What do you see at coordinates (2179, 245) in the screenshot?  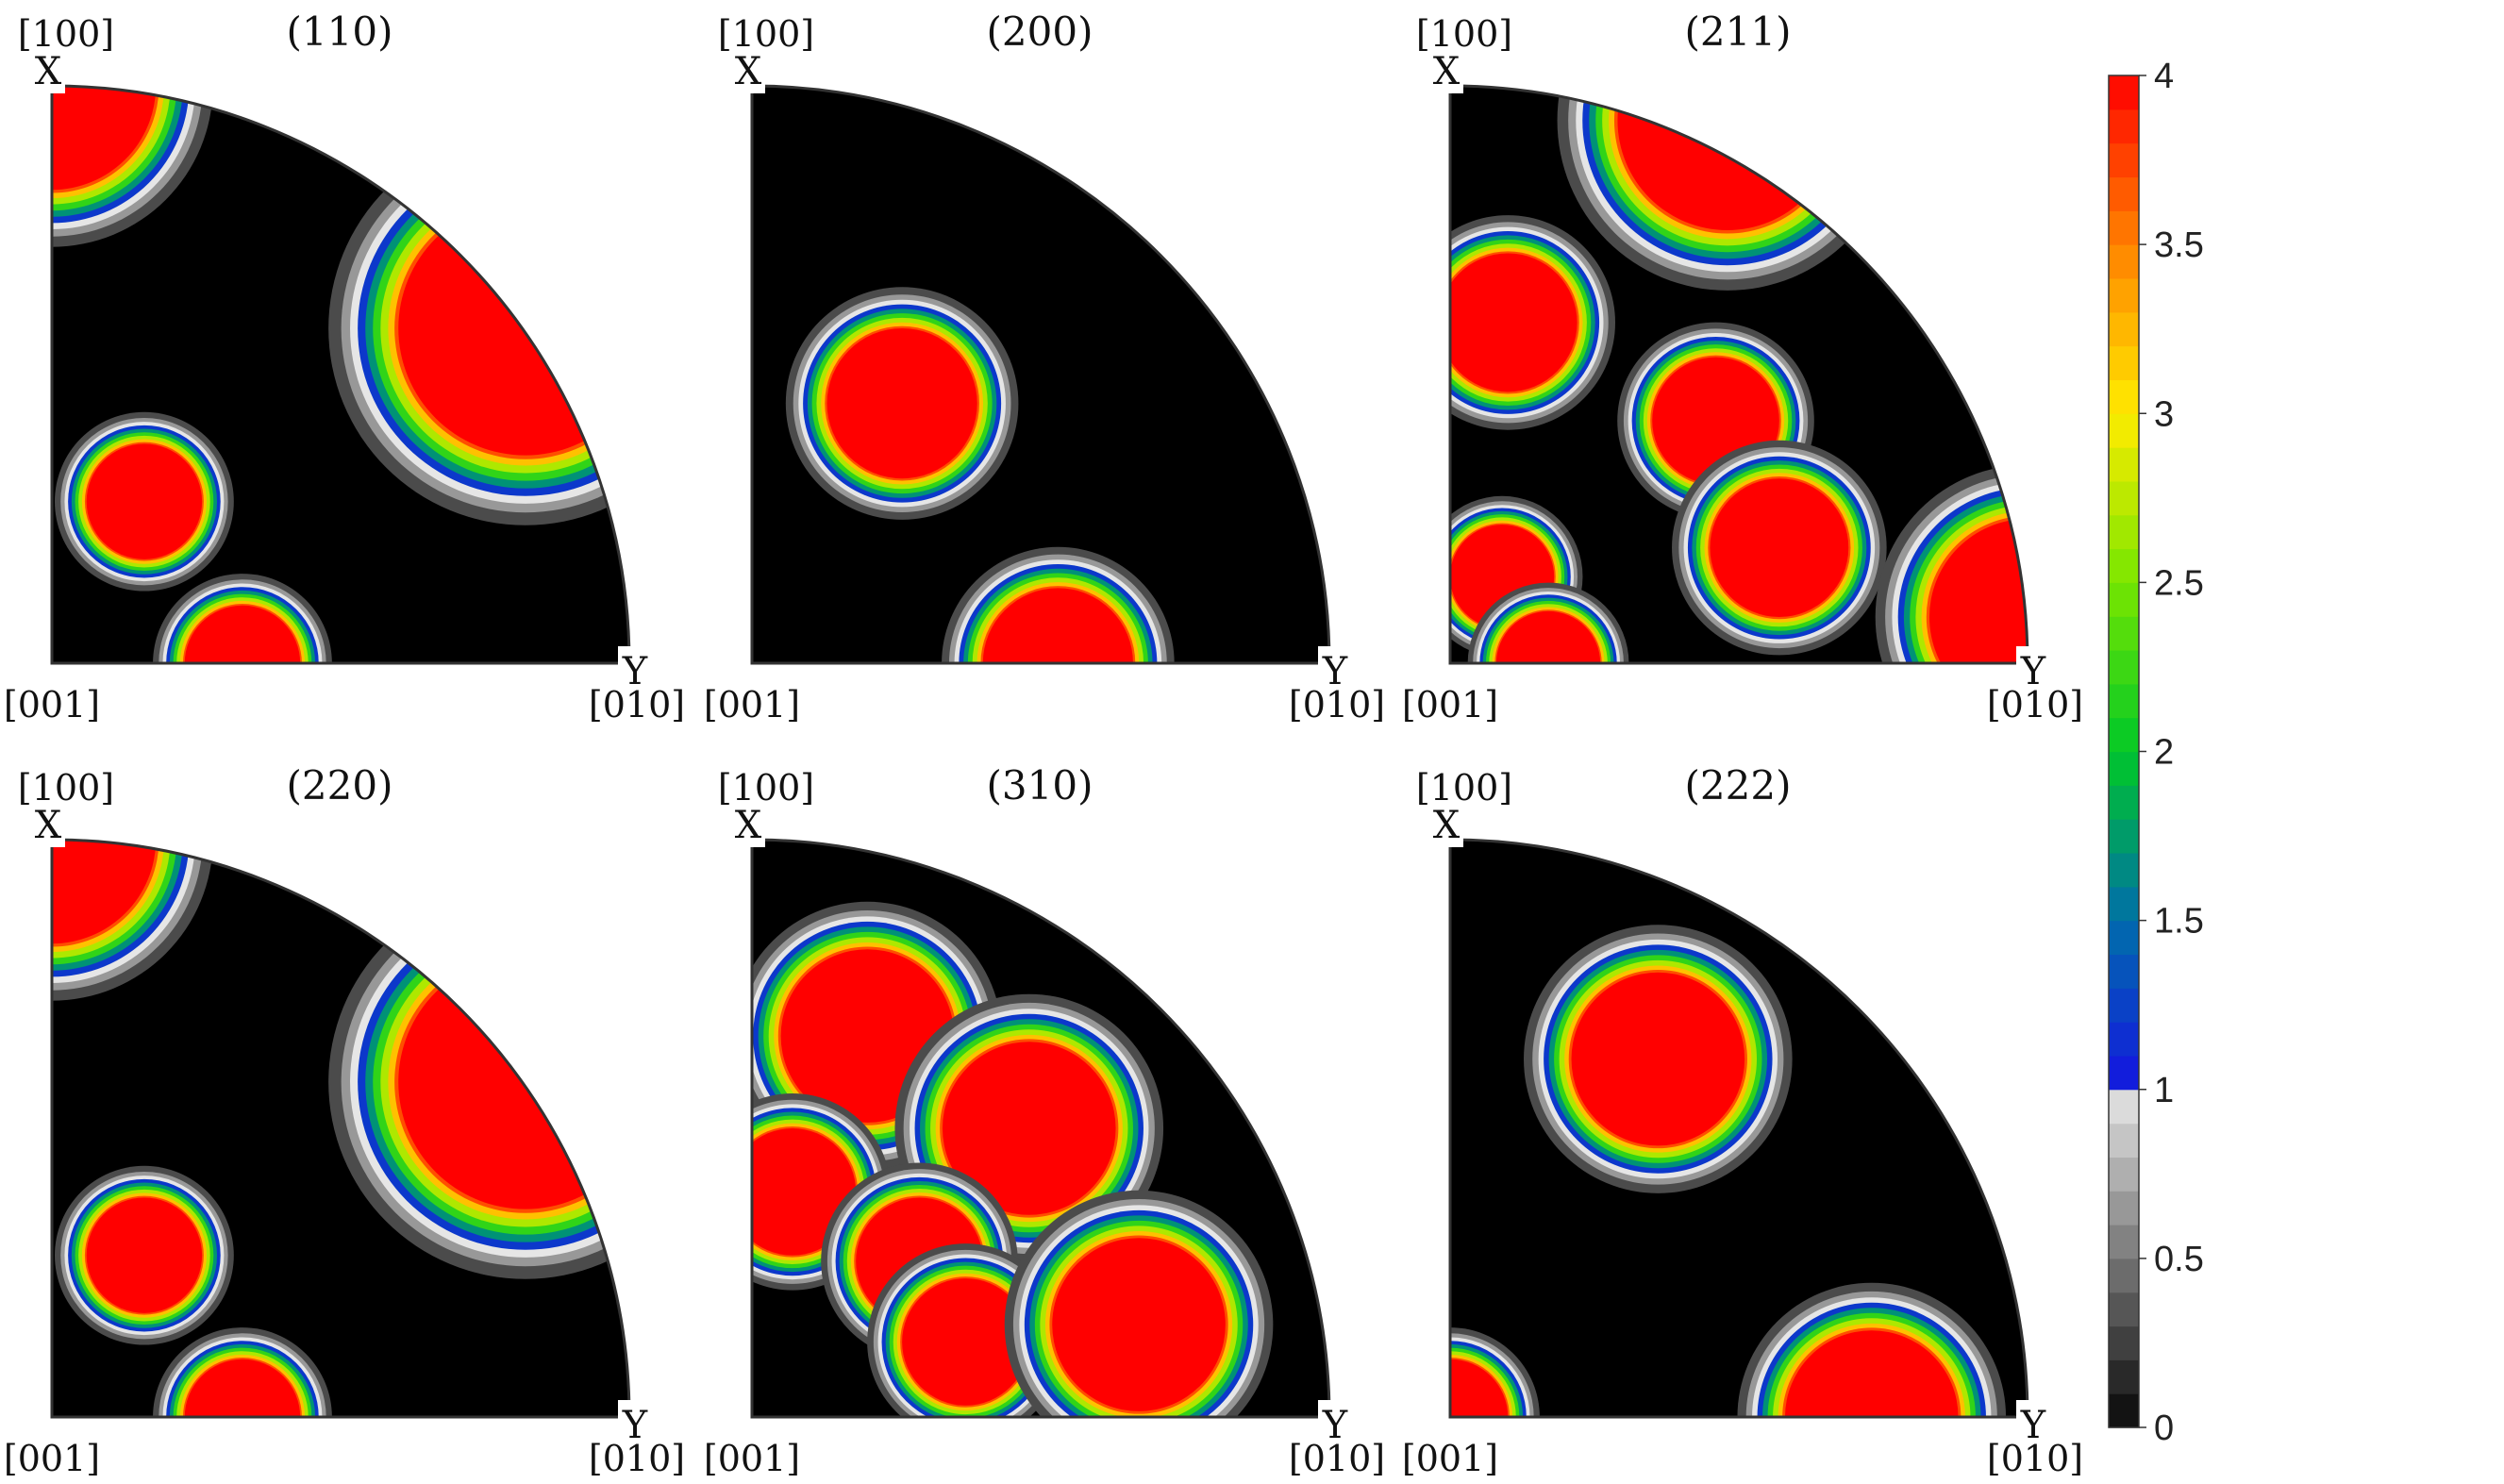 I see `colorbar-tick-label: 3.5` at bounding box center [2179, 245].